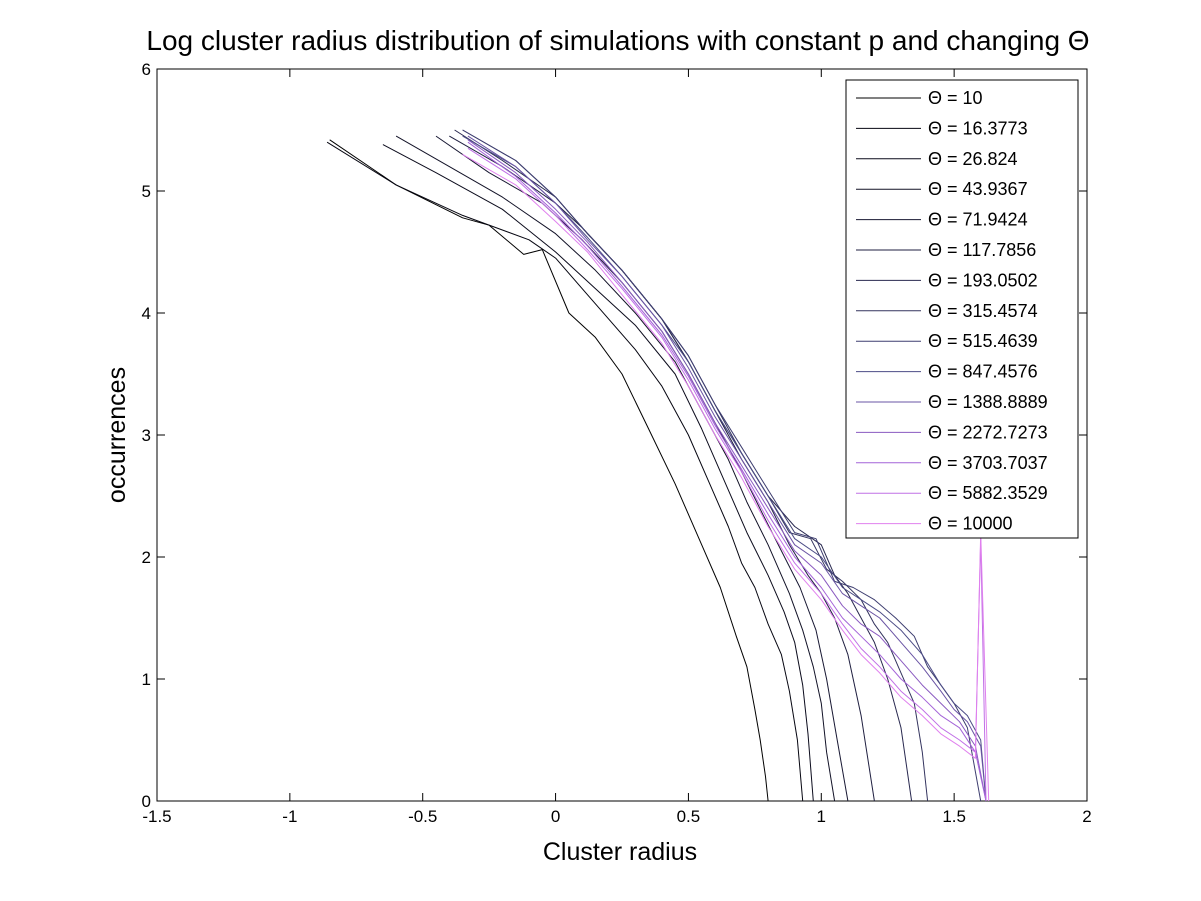  I want to click on legend-label-9: Θ = 515.4639, so click(983, 341).